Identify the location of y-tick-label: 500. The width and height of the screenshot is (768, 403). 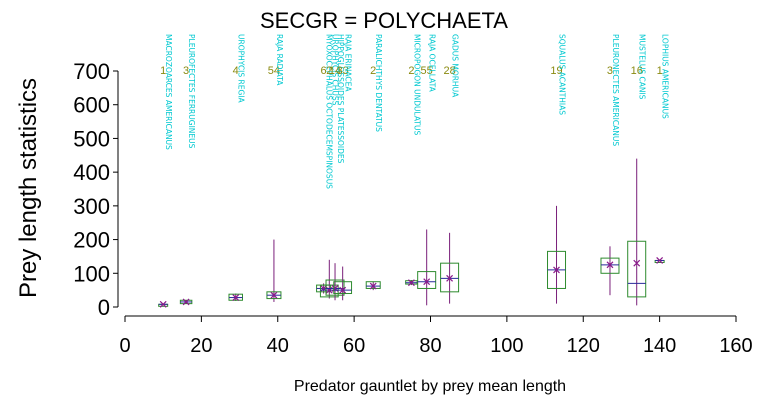
(91, 138).